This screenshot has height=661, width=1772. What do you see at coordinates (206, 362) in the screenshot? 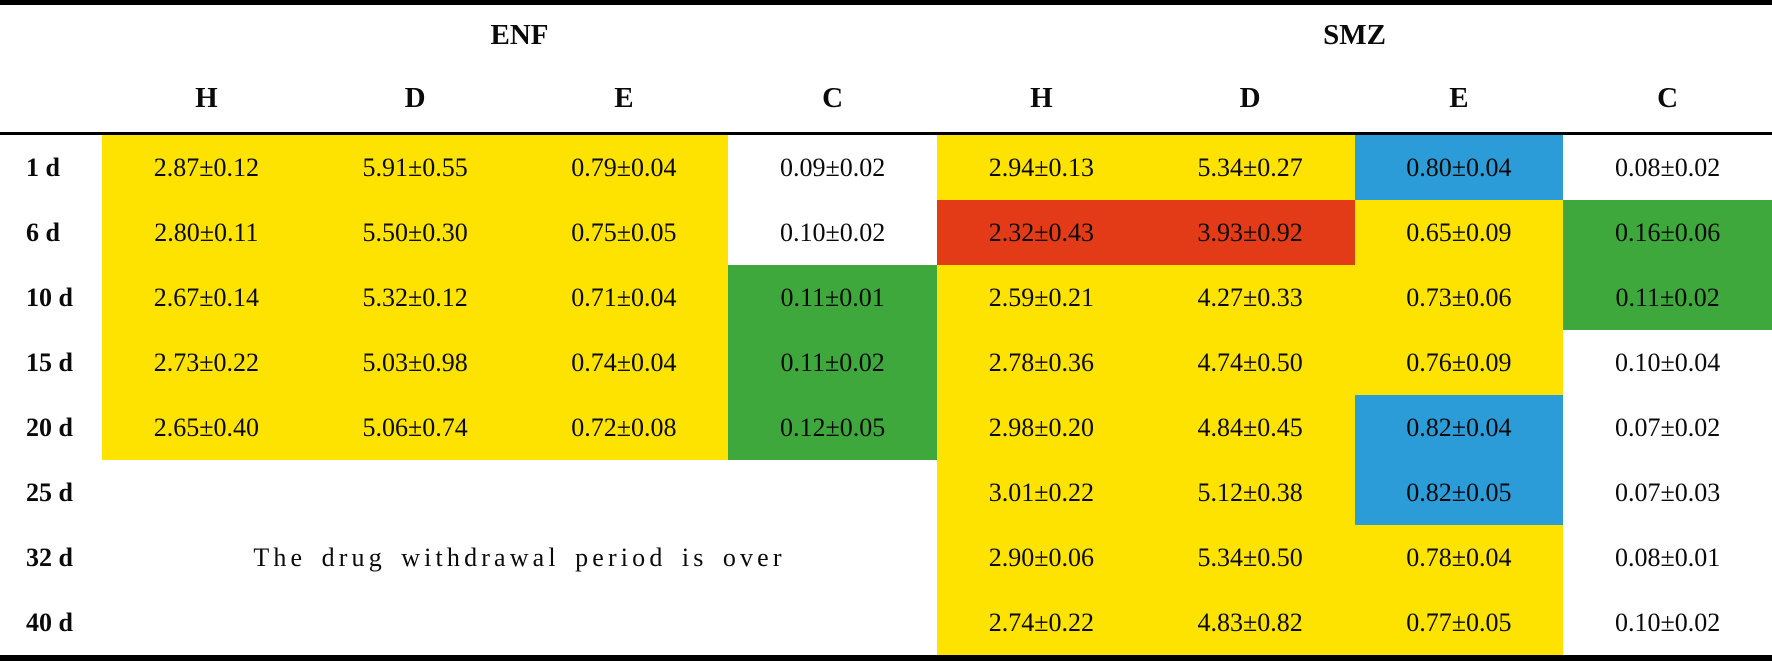
I see `table-cell: 2.73±0.22` at bounding box center [206, 362].